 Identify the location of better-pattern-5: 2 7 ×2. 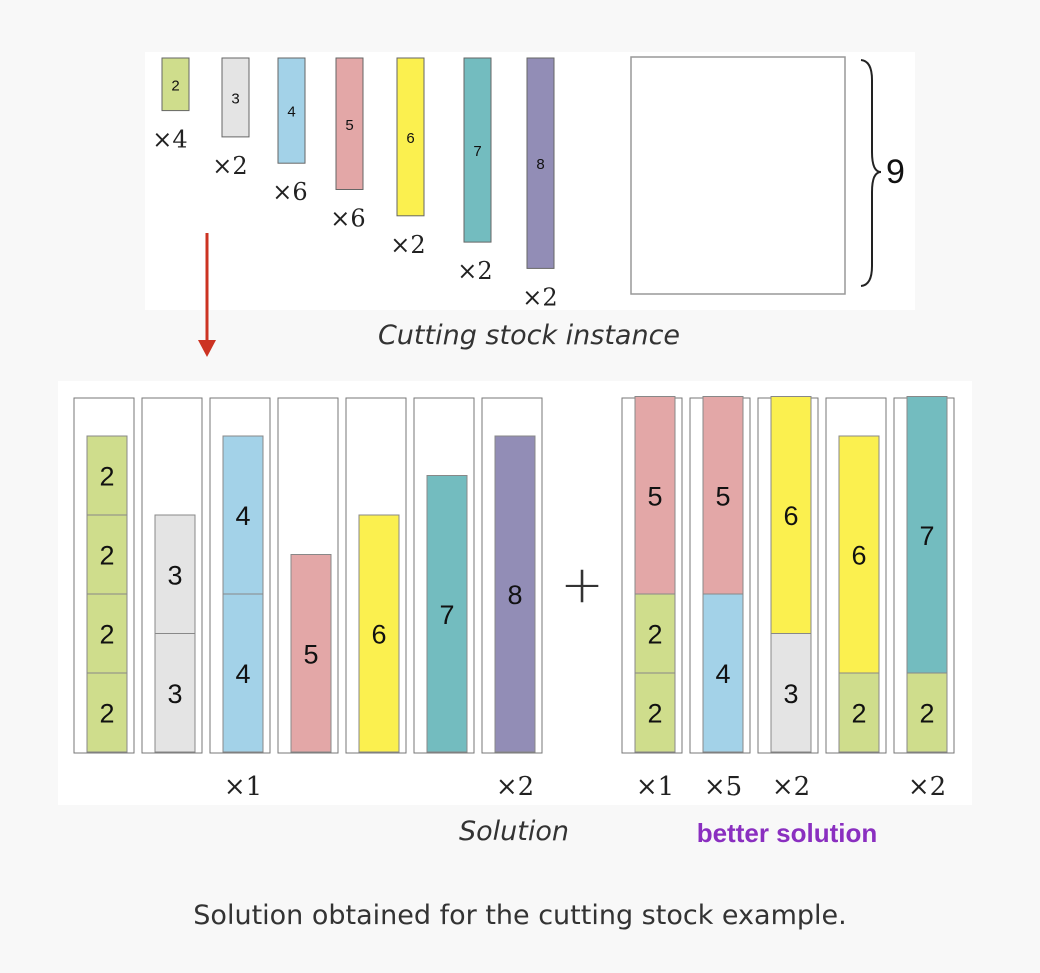
(924, 599).